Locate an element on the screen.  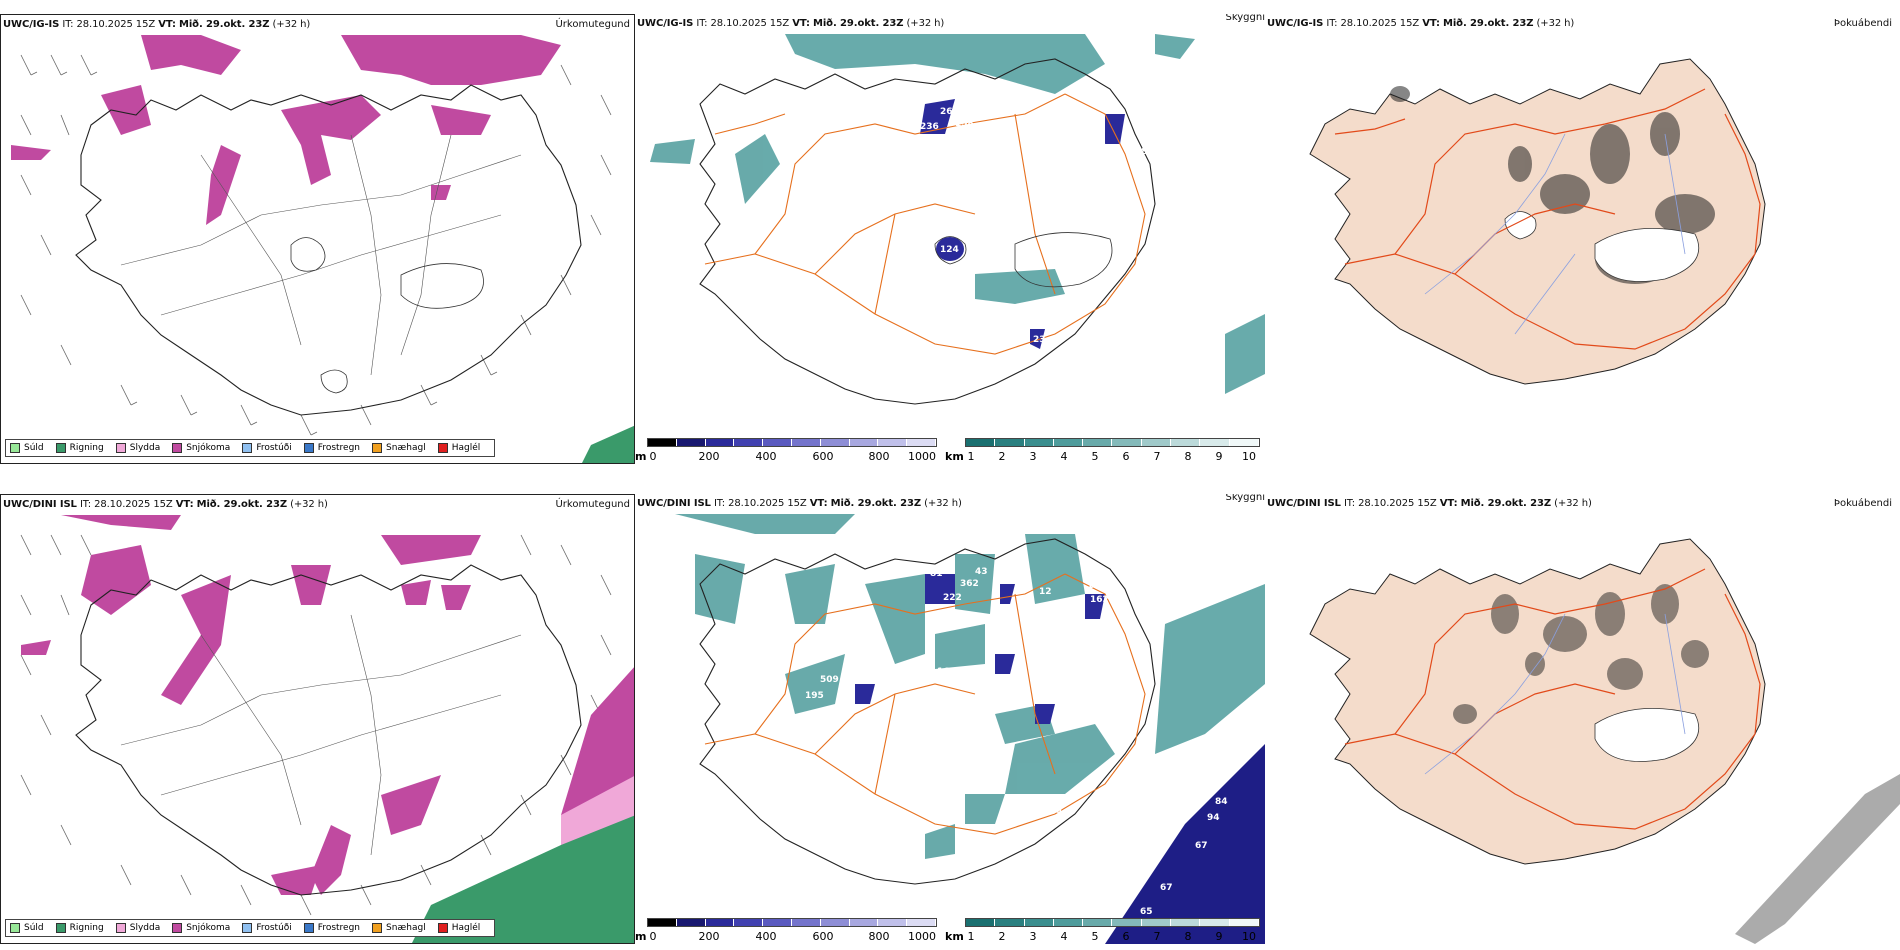
legend-label: Haglél is located at coordinates (466, 448).